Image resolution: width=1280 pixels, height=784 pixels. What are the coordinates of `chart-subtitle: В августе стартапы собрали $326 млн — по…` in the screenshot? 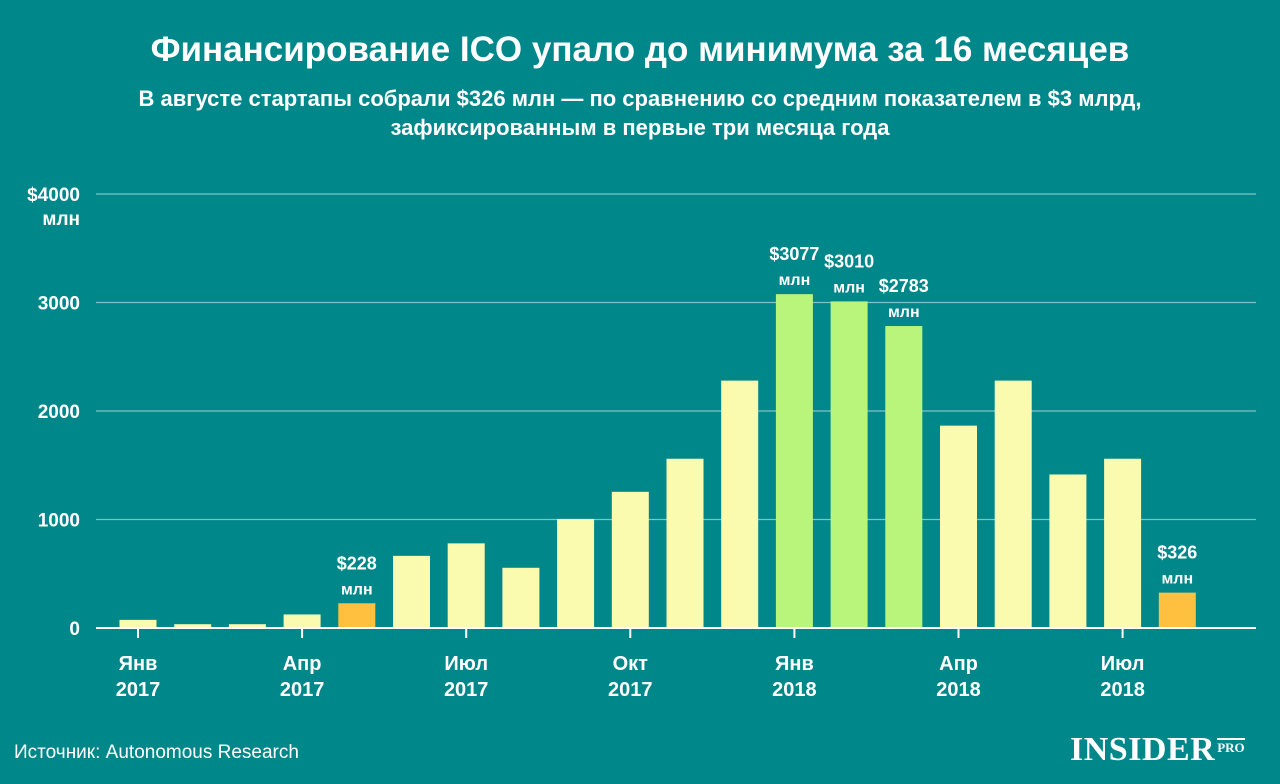 It's located at (640, 113).